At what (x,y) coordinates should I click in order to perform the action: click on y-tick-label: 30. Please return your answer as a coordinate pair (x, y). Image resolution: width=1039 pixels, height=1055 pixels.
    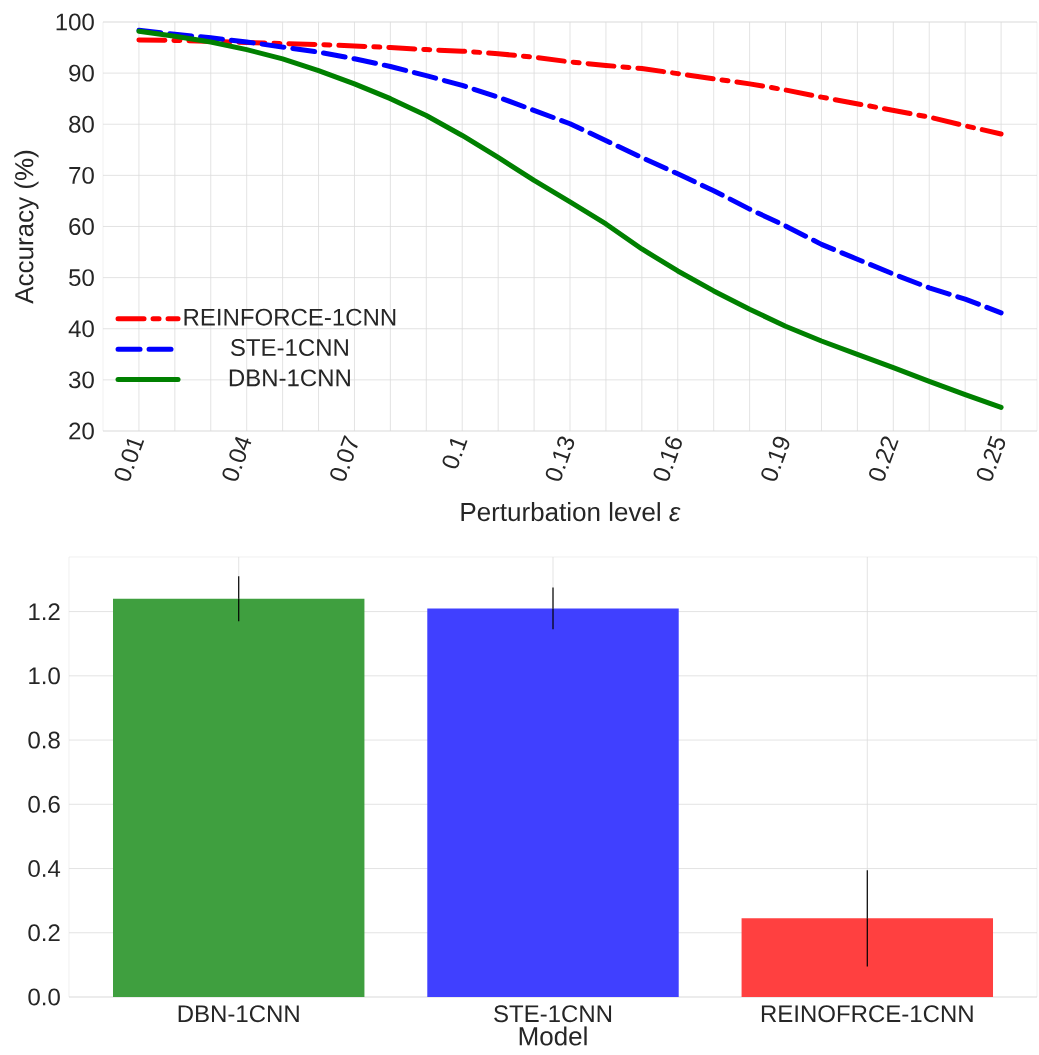
    Looking at the image, I should click on (81, 380).